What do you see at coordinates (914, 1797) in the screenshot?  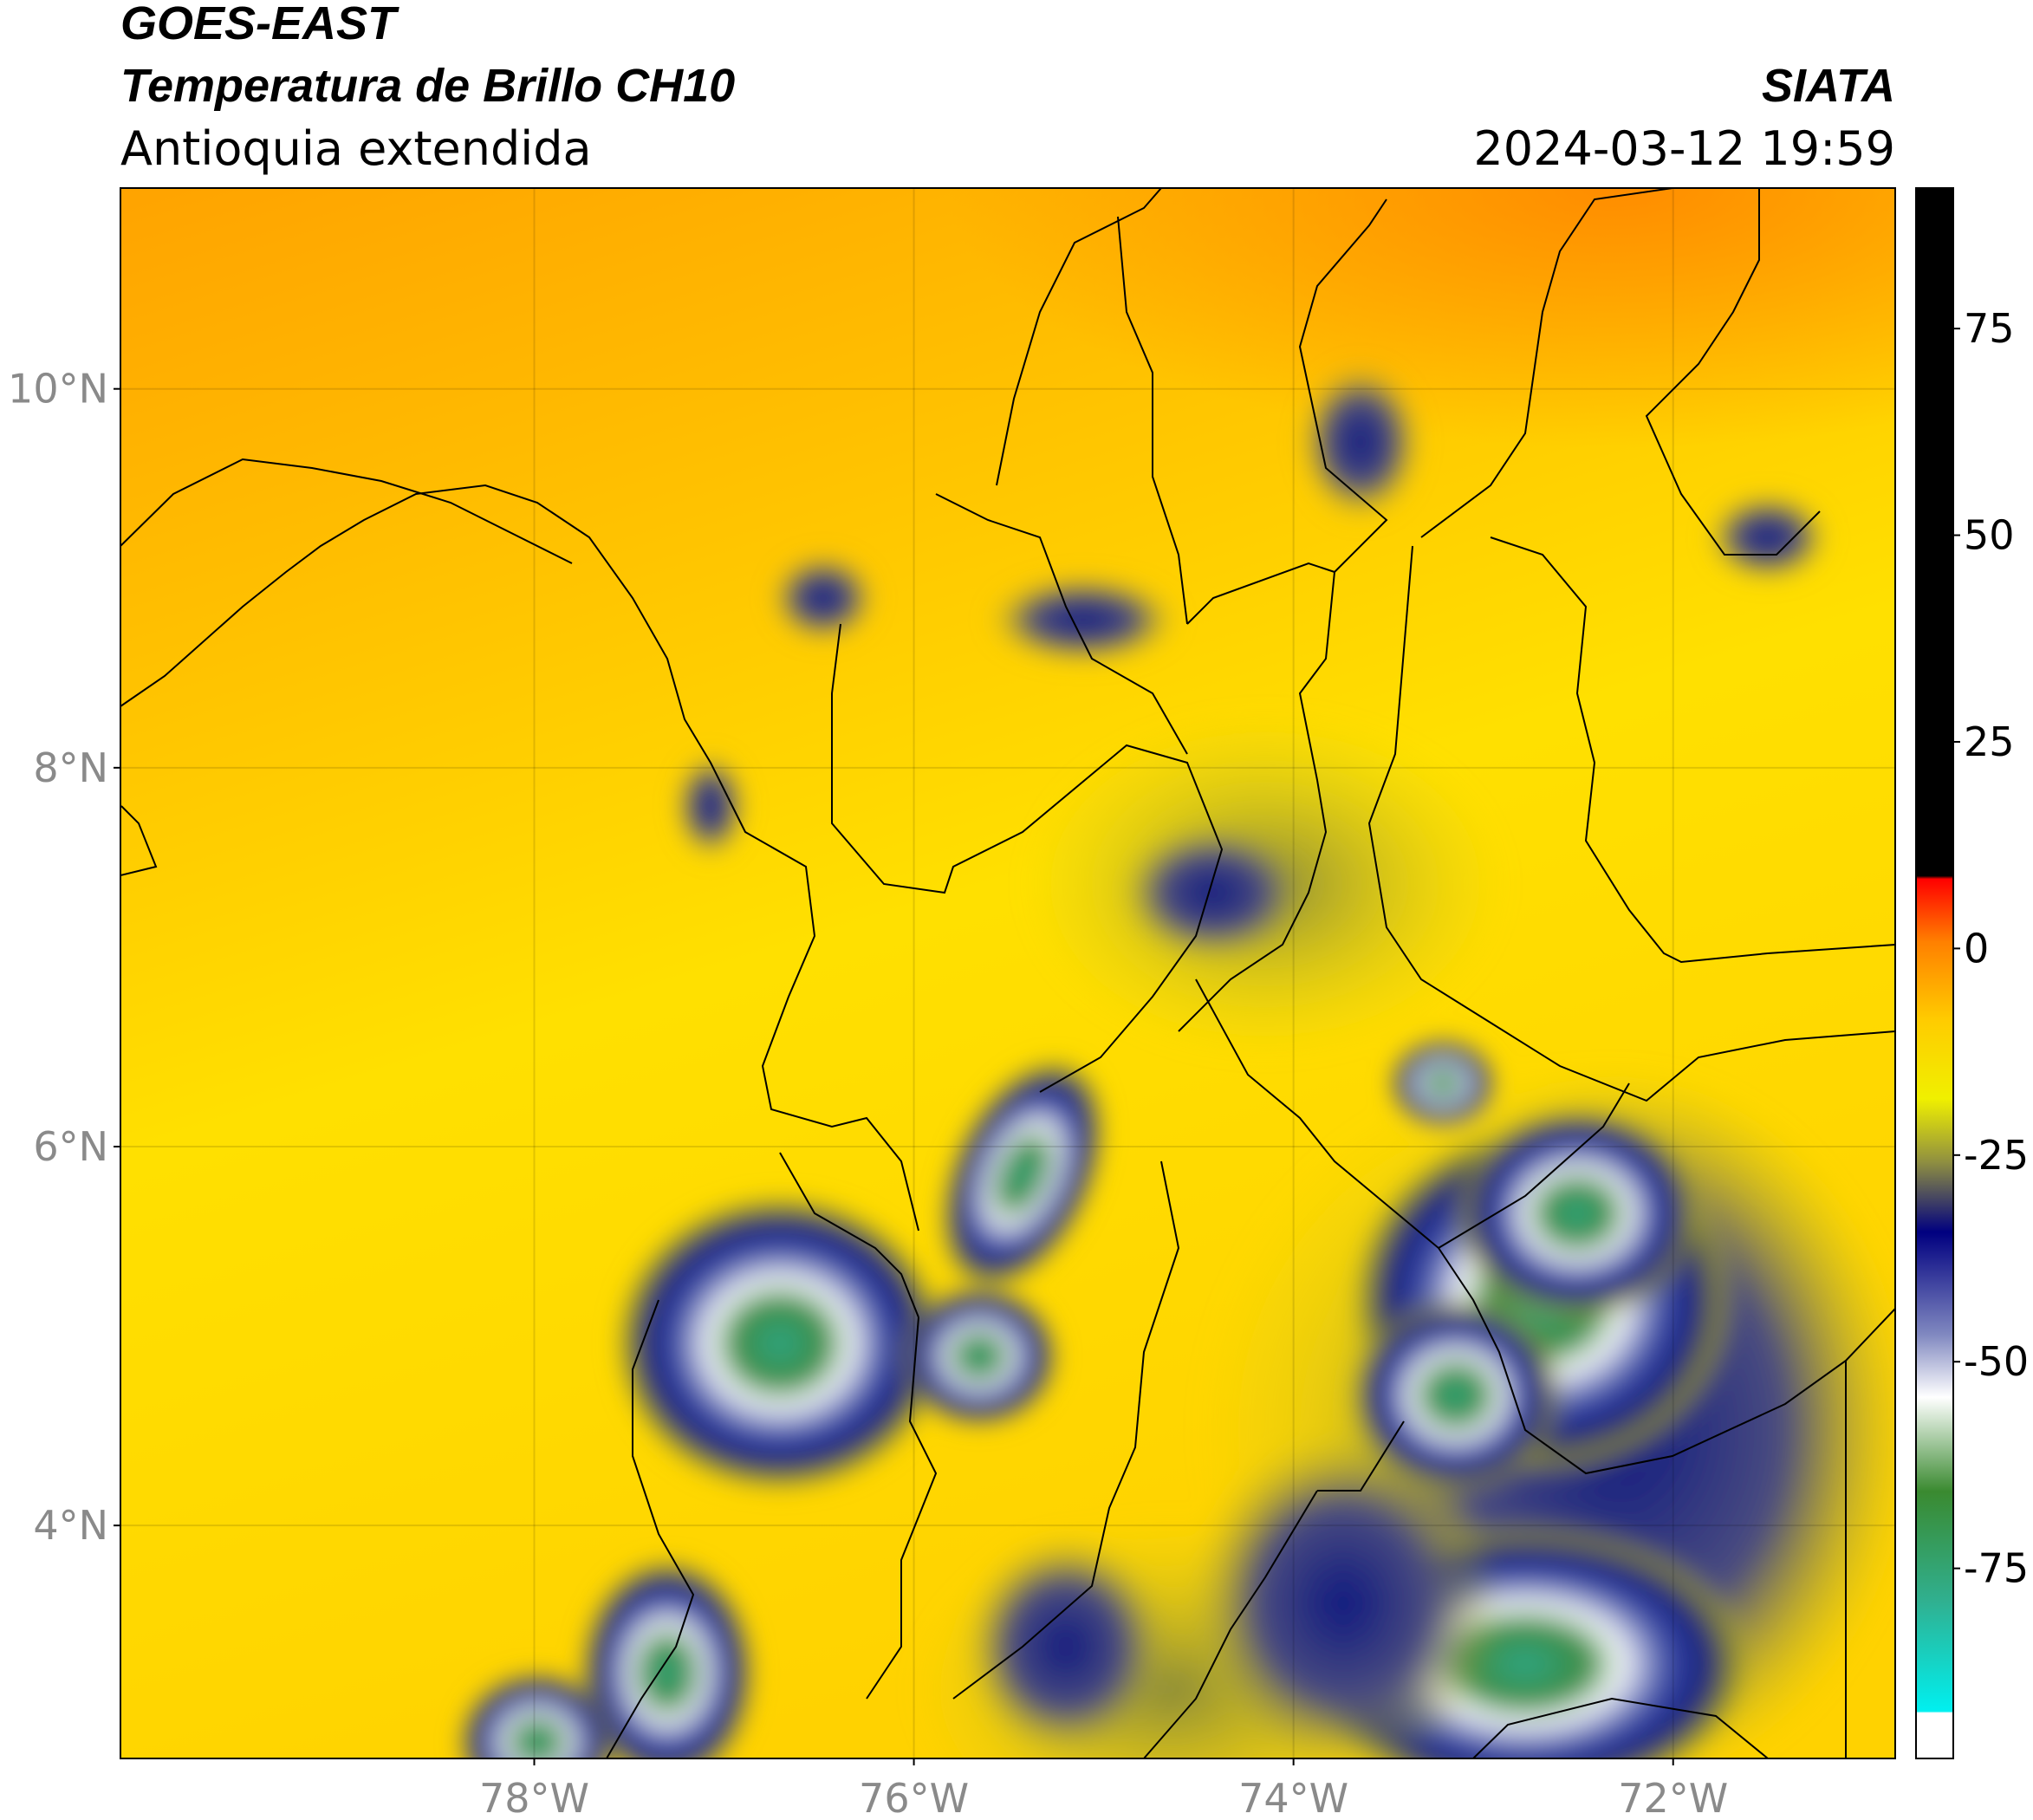 I see `x-tick-label: 76°W` at bounding box center [914, 1797].